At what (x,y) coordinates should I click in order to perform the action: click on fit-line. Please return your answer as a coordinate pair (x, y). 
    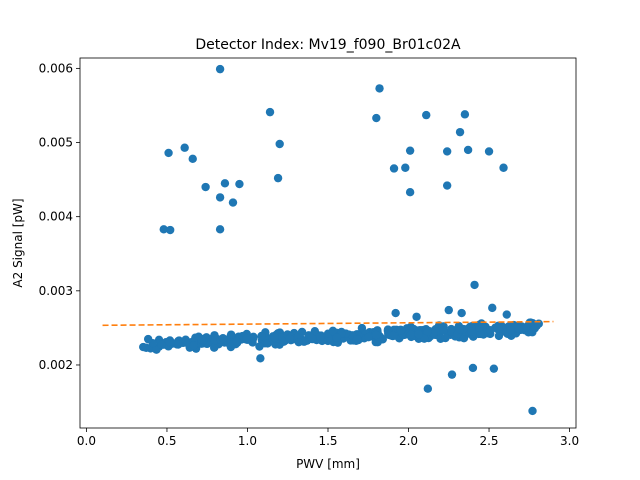
    Looking at the image, I should click on (328, 323).